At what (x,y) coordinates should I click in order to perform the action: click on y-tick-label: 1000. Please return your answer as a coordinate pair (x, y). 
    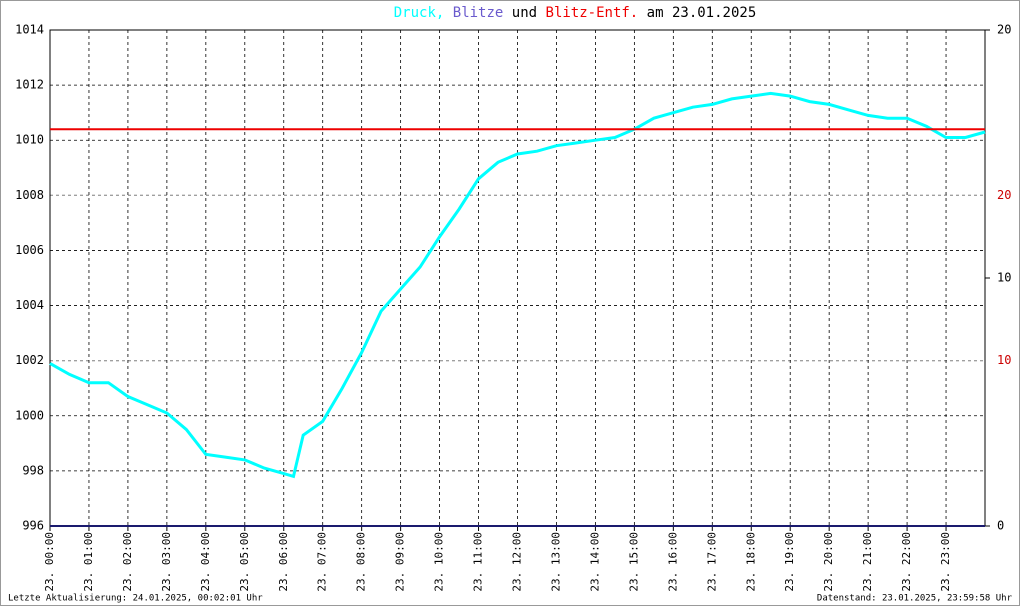
    Looking at the image, I should click on (29, 415).